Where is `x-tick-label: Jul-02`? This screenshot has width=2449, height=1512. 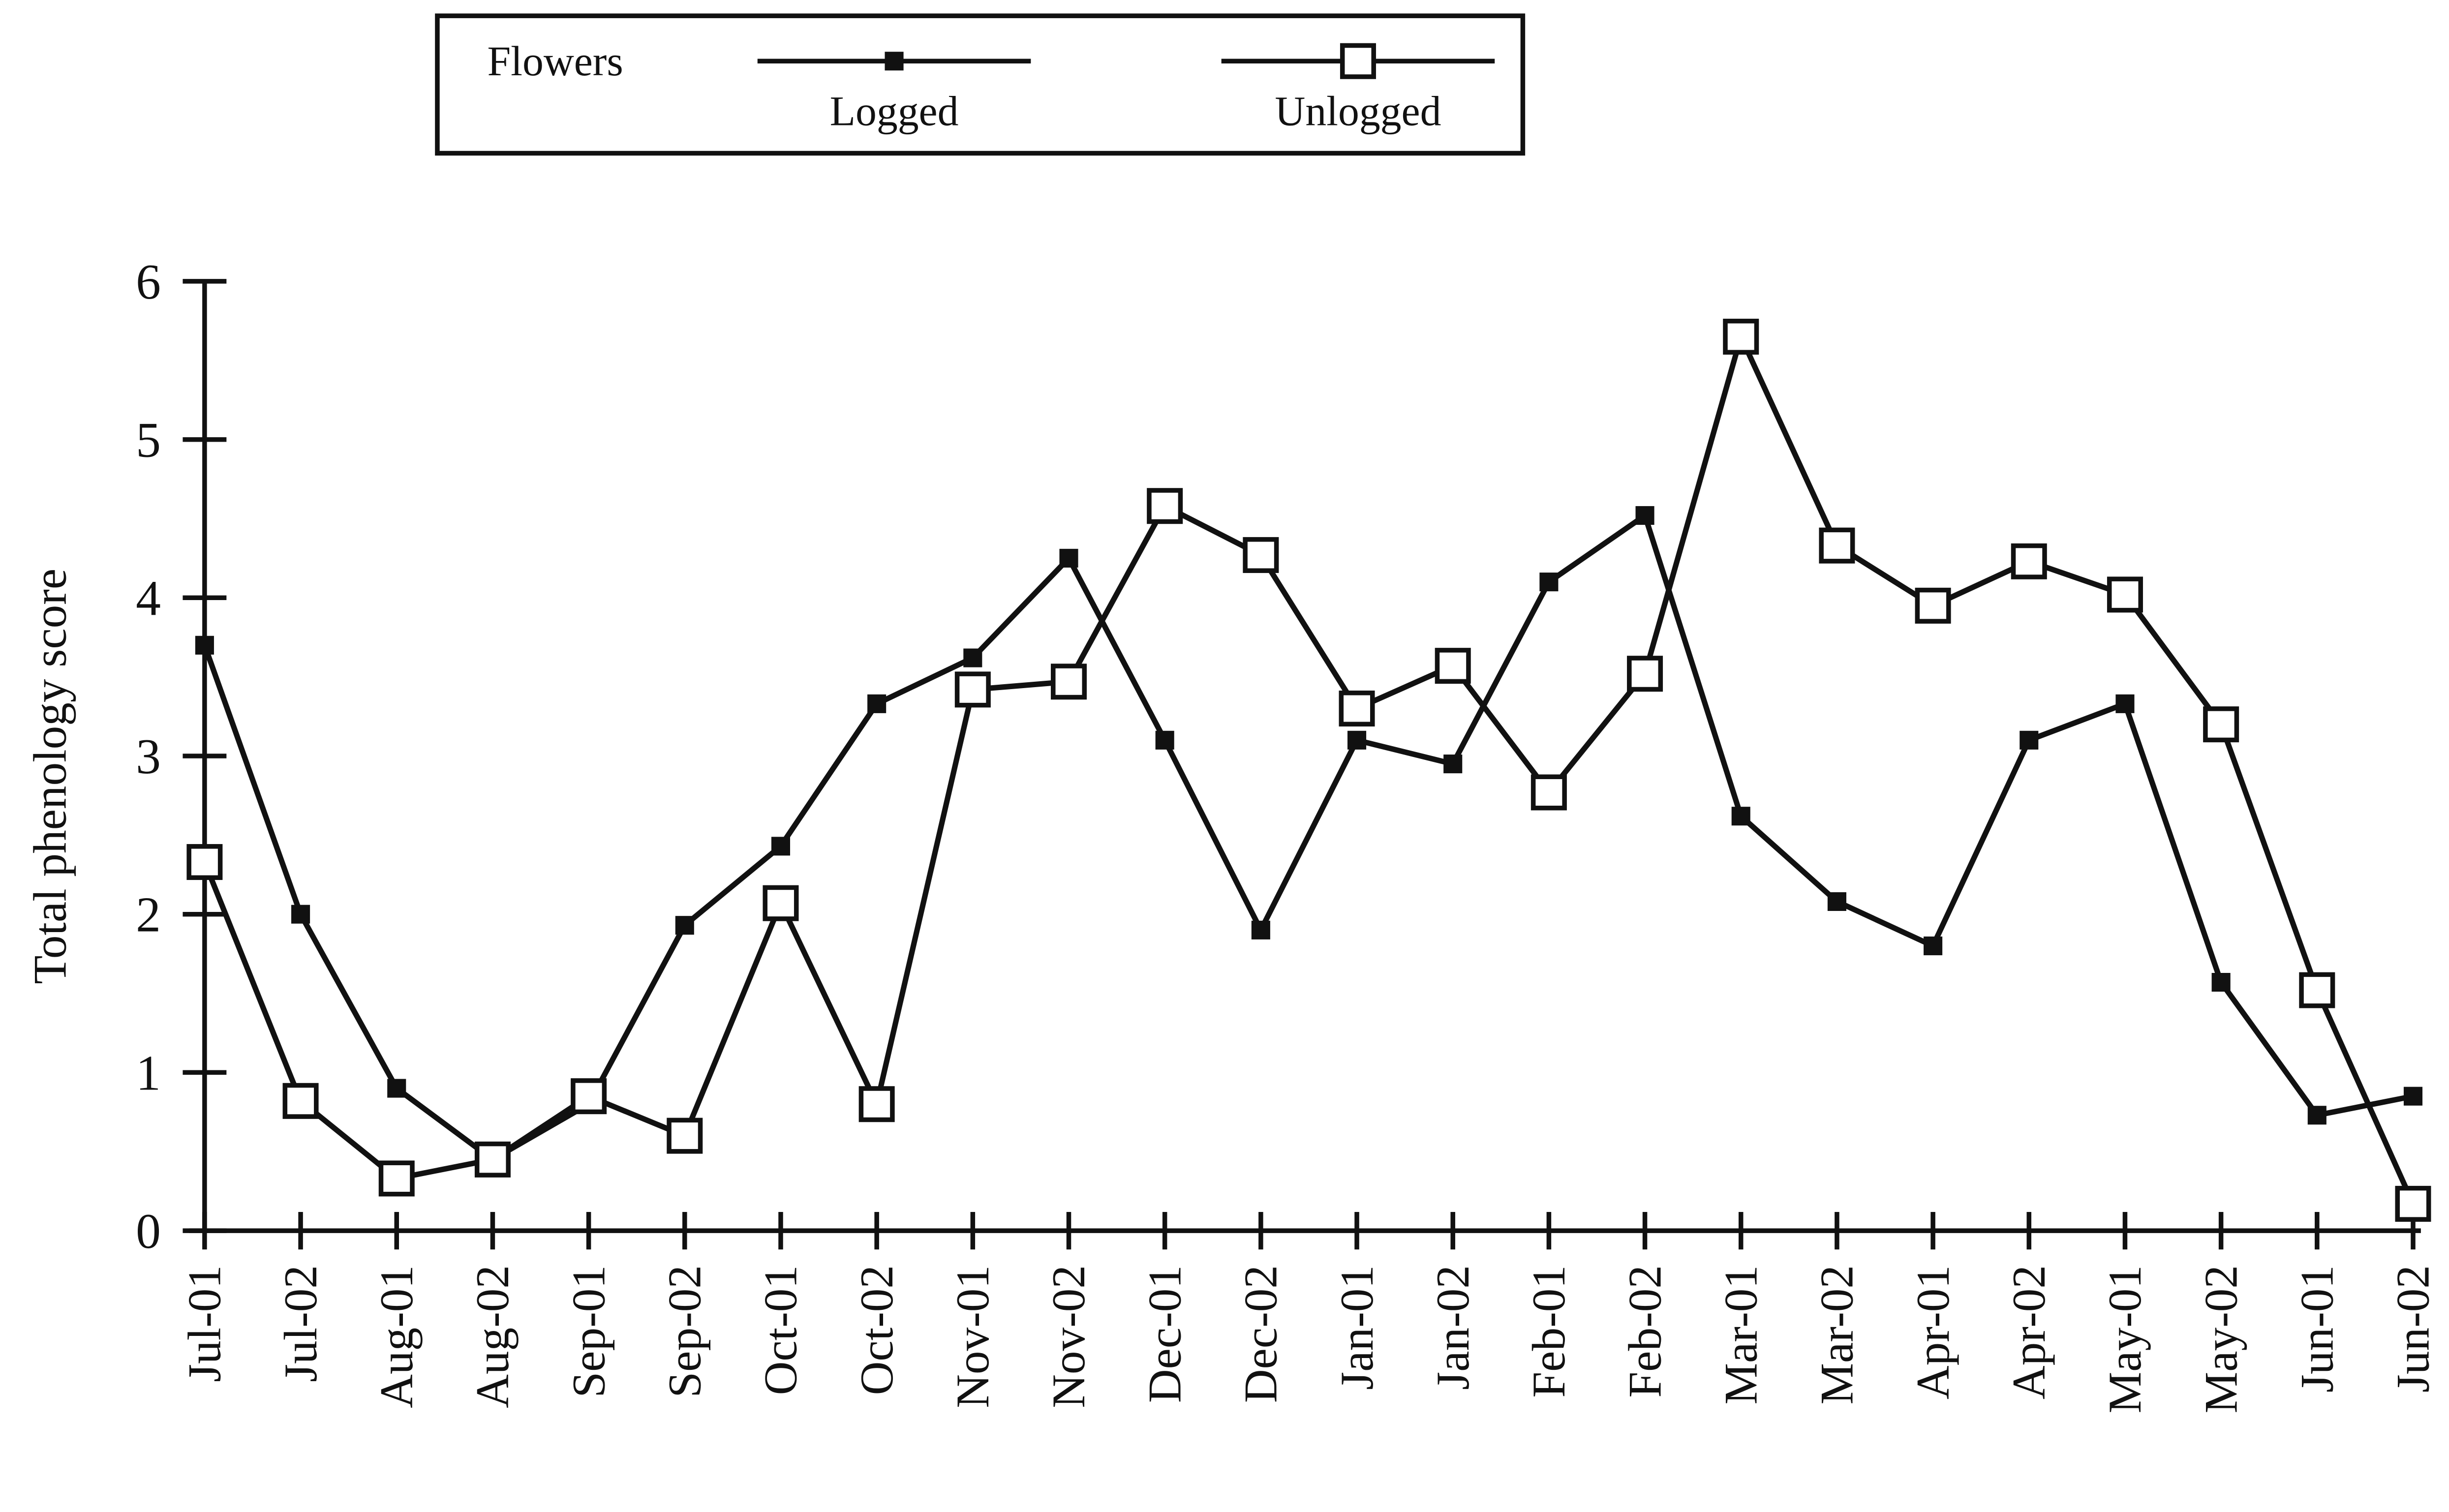
x-tick-label: Jul-02 is located at coordinates (301, 1324).